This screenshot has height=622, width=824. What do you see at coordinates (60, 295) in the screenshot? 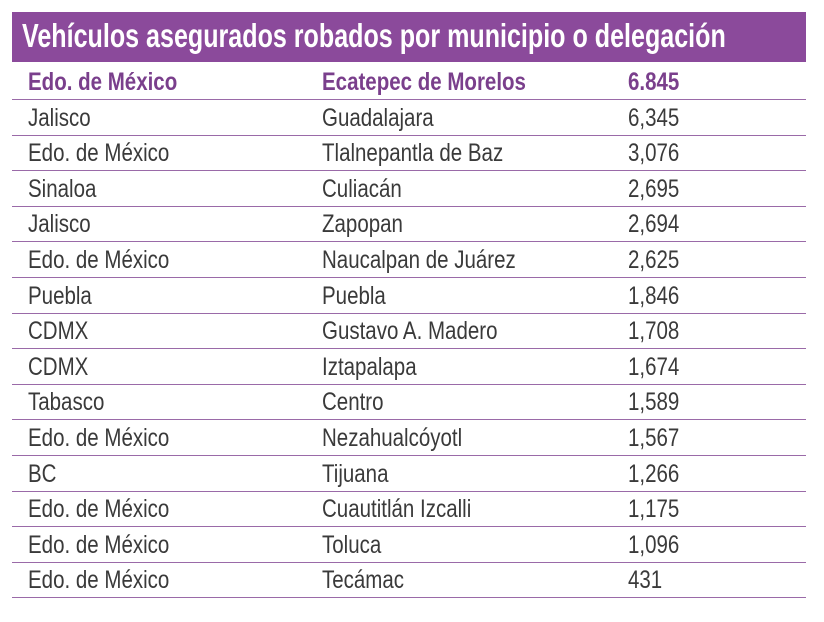
I see `state-cell: Puebla` at bounding box center [60, 295].